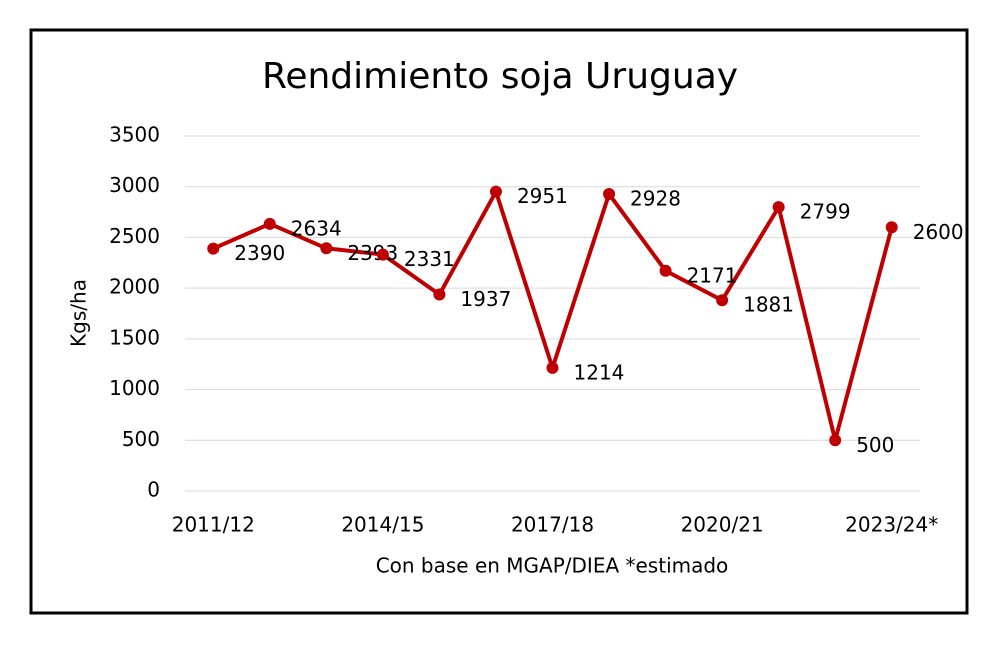 The height and width of the screenshot is (656, 1002). Describe the element at coordinates (134, 287) in the screenshot. I see `y-tick-label: 2000` at that location.